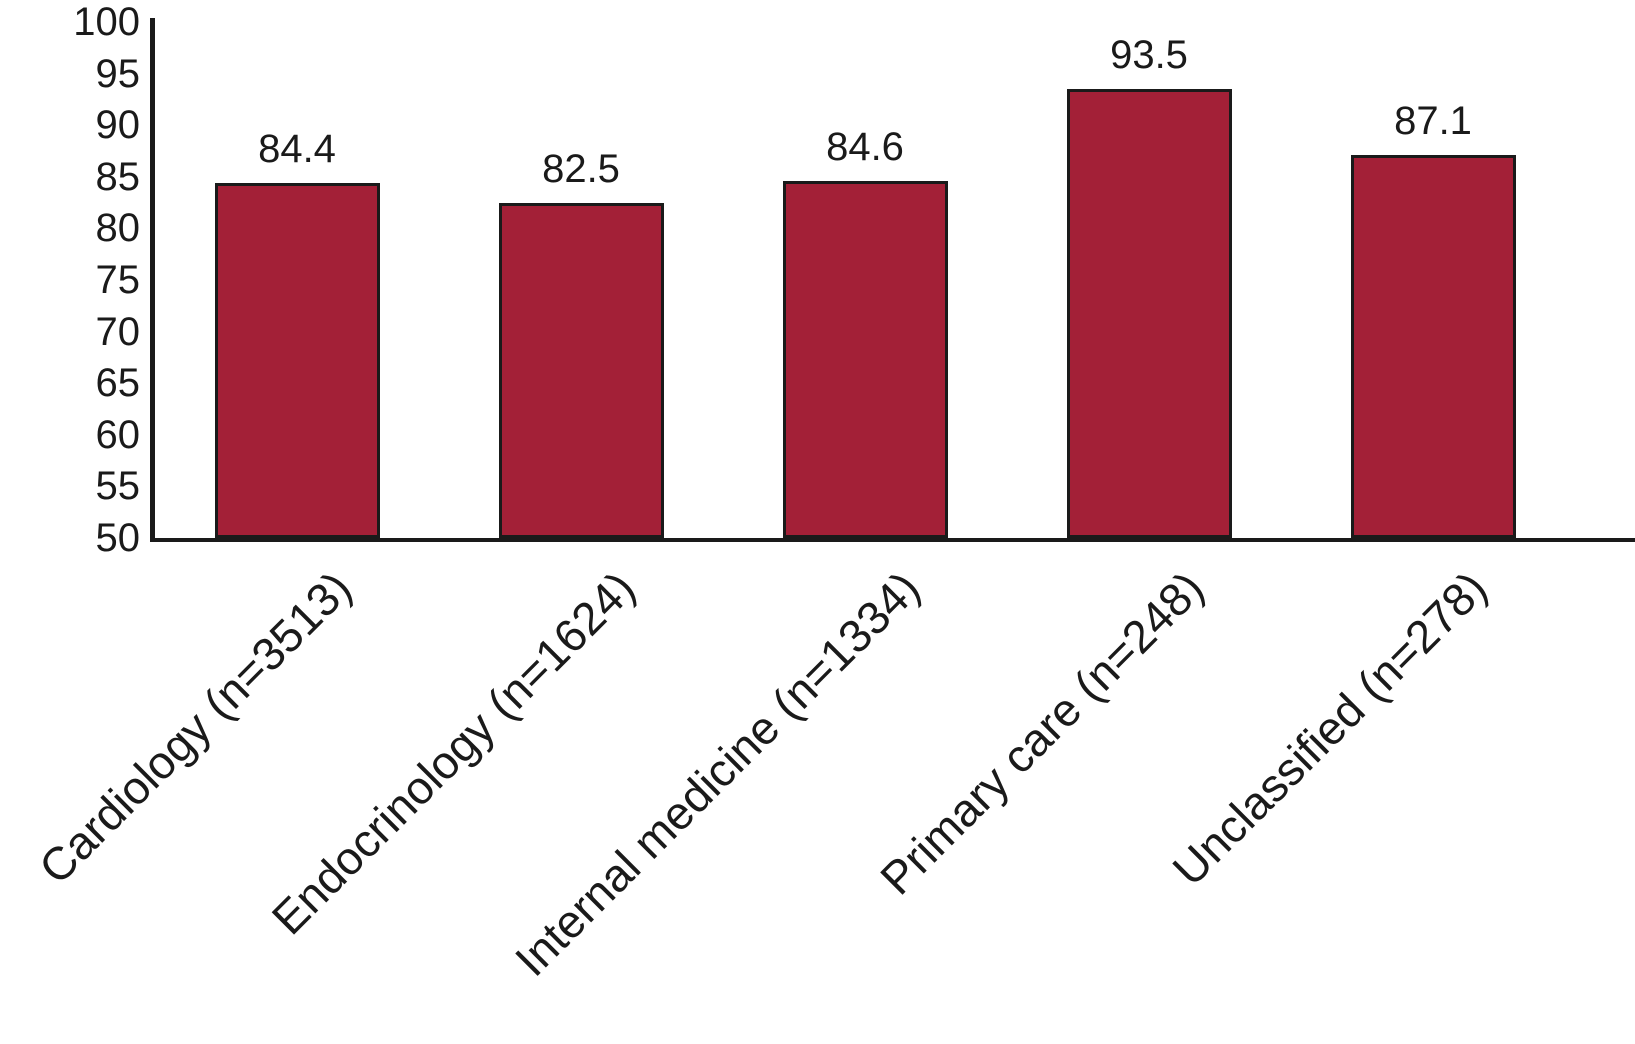 This screenshot has height=1044, width=1635. I want to click on y-tick-label: 100, so click(106, 22).